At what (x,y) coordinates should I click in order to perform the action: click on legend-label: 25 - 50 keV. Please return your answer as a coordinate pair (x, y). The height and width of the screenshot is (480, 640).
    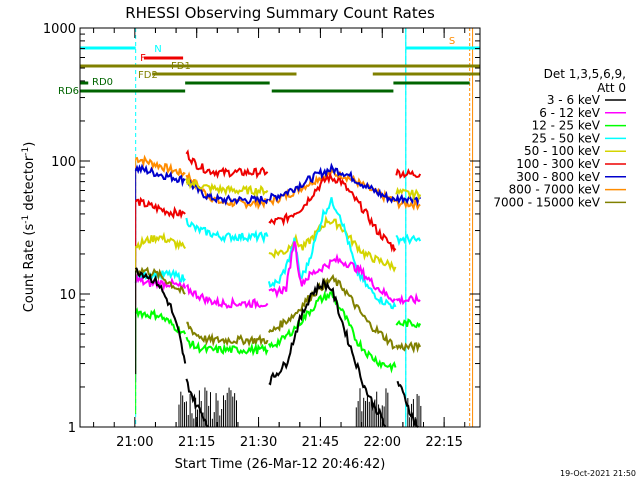
    Looking at the image, I should click on (566, 138).